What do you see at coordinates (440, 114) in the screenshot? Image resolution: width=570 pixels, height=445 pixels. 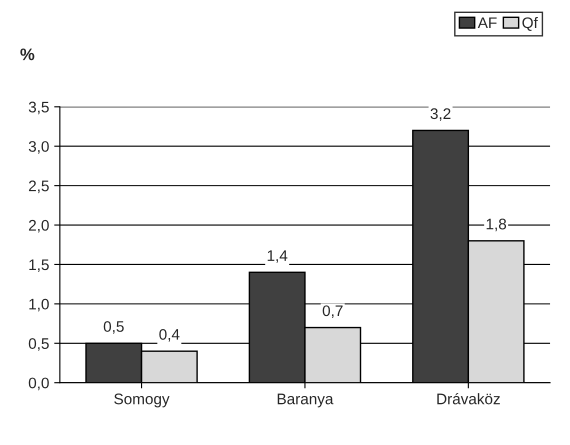 I see `data-label: 3,2` at bounding box center [440, 114].